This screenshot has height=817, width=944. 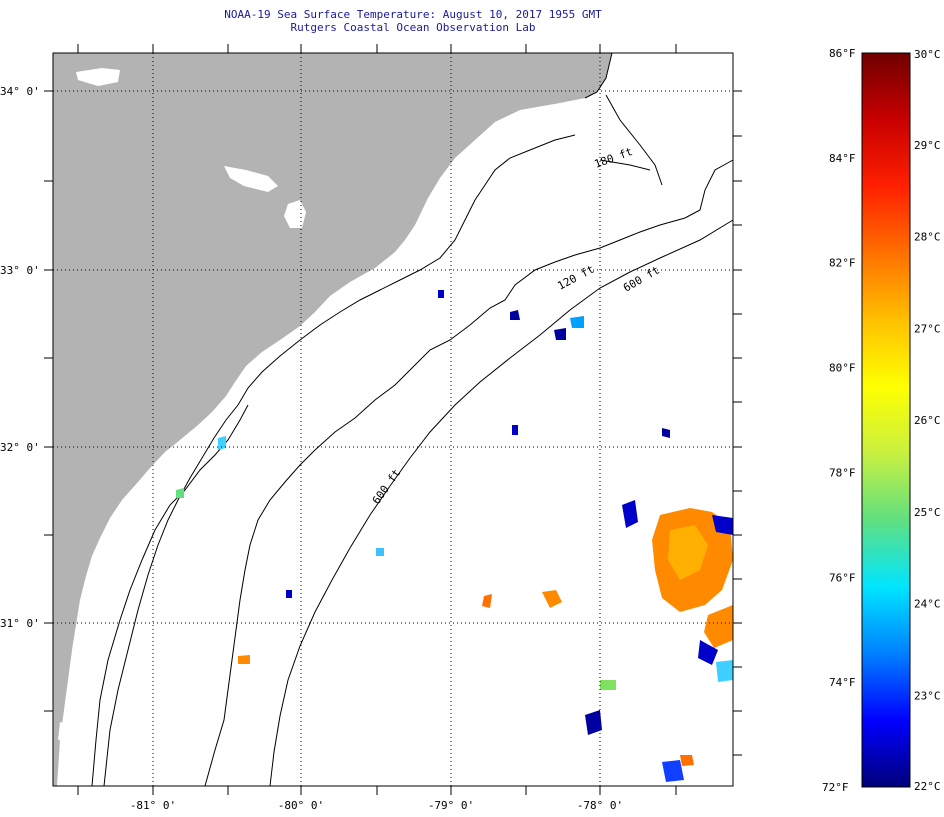 I want to click on colorbar-f-label: 76°F, so click(x=842, y=577).